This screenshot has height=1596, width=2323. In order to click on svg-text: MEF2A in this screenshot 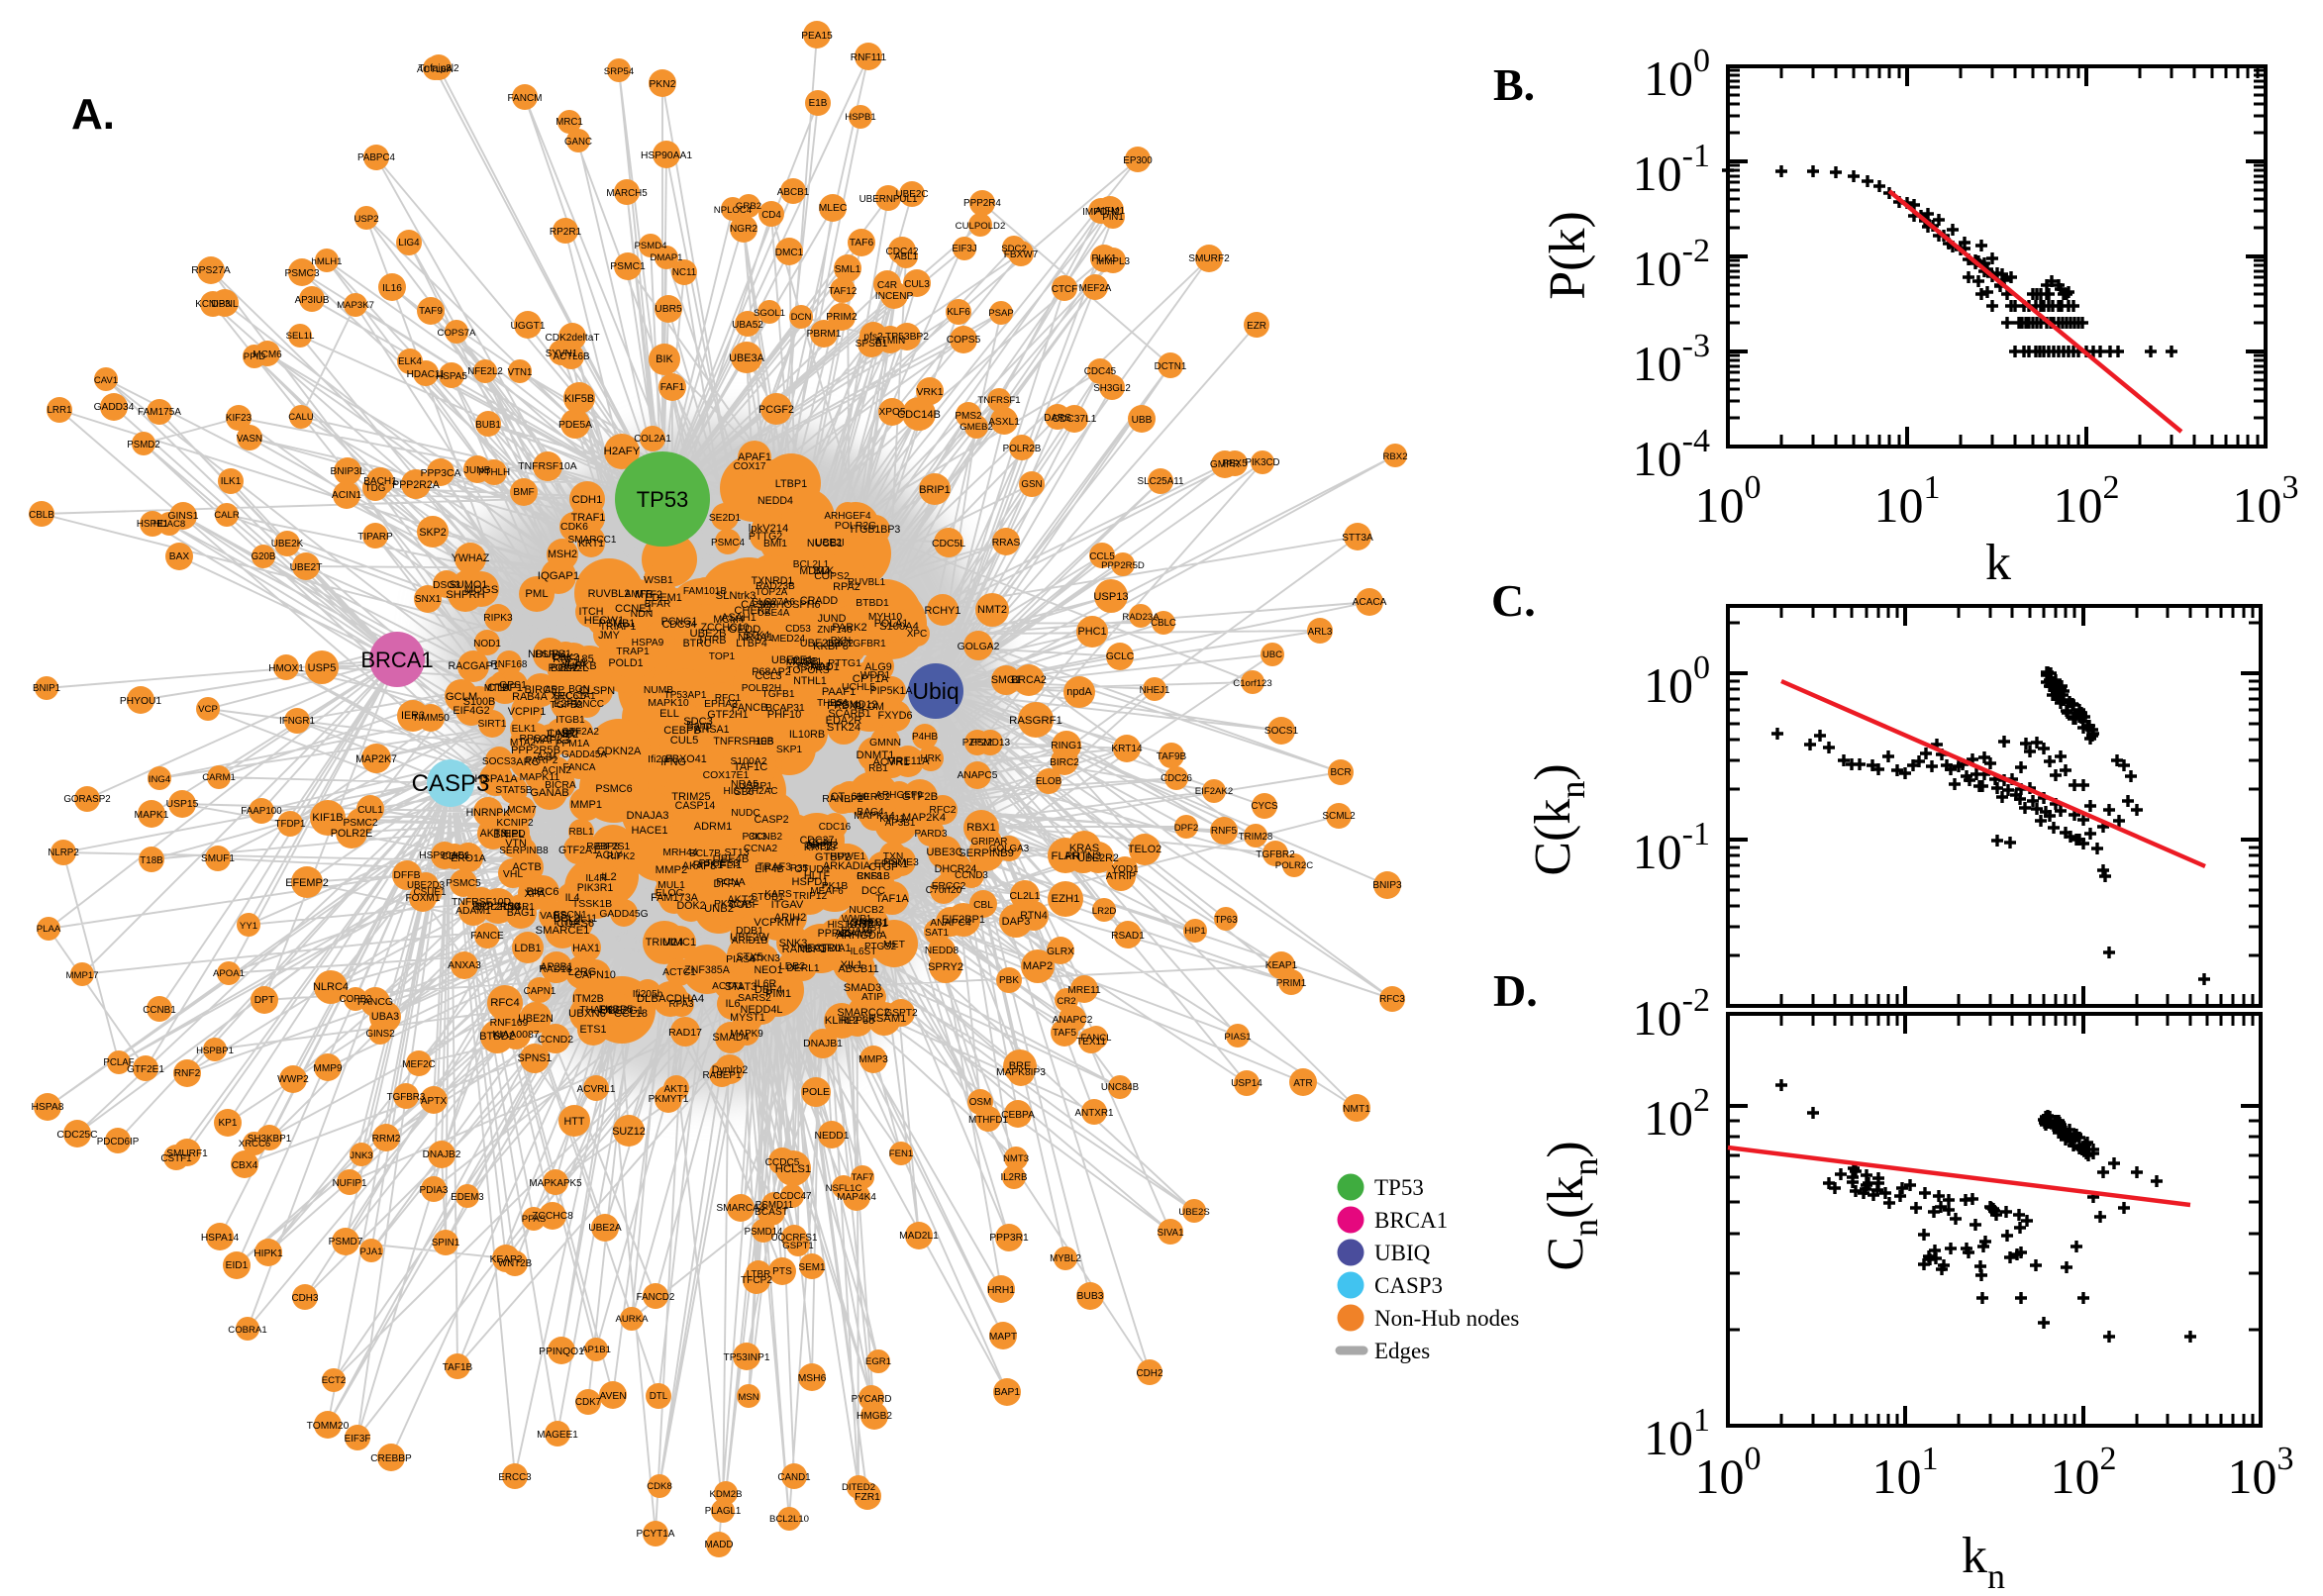, I will do `click(1095, 288)`.